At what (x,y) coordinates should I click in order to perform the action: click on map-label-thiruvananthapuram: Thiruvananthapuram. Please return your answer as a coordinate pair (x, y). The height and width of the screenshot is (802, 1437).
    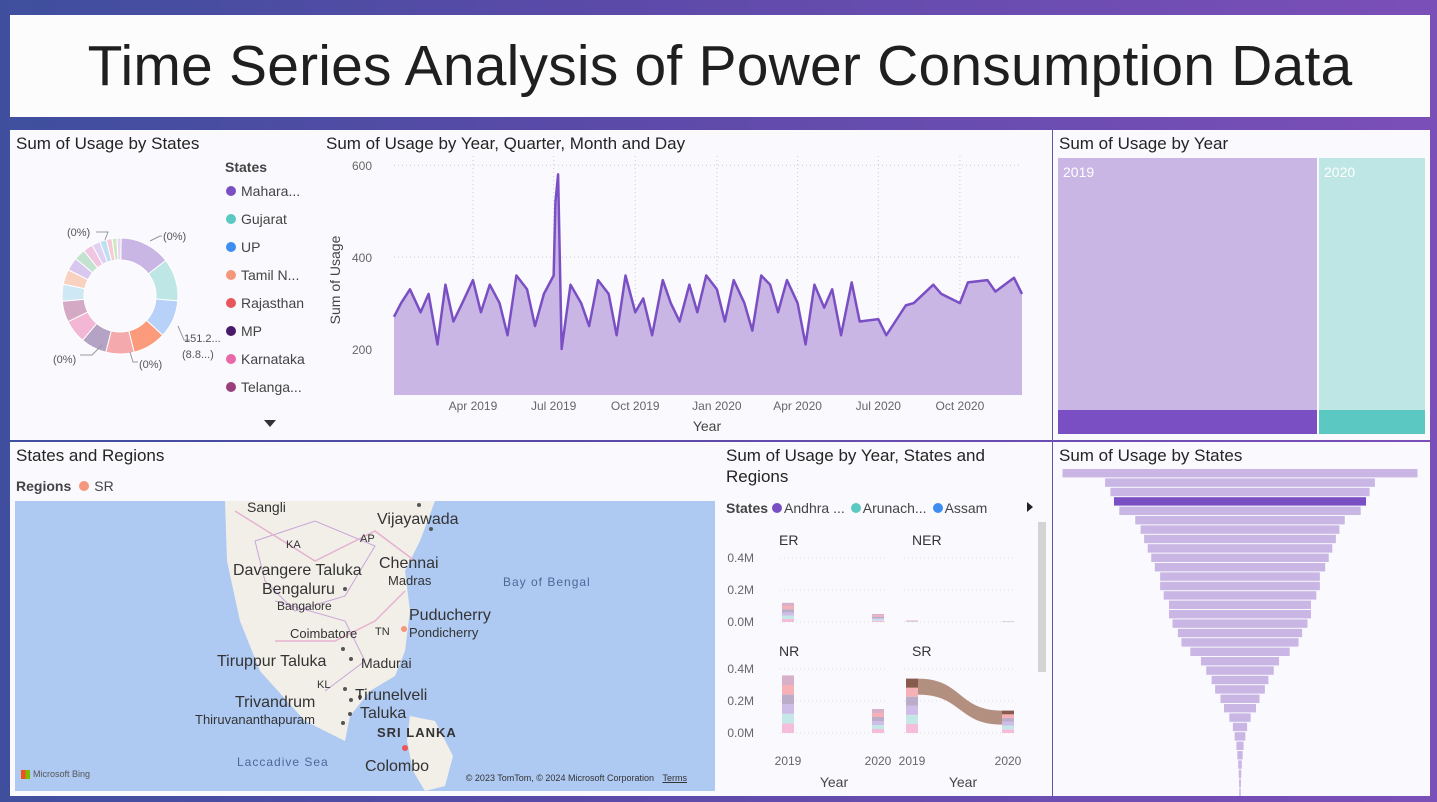
    Looking at the image, I should click on (255, 719).